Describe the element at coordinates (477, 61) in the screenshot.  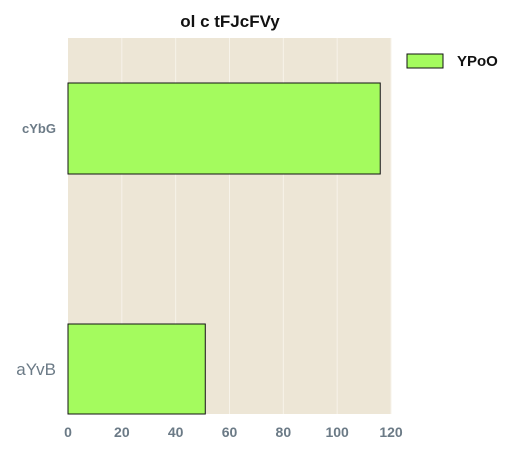
I see `legend-label: YPoO` at that location.